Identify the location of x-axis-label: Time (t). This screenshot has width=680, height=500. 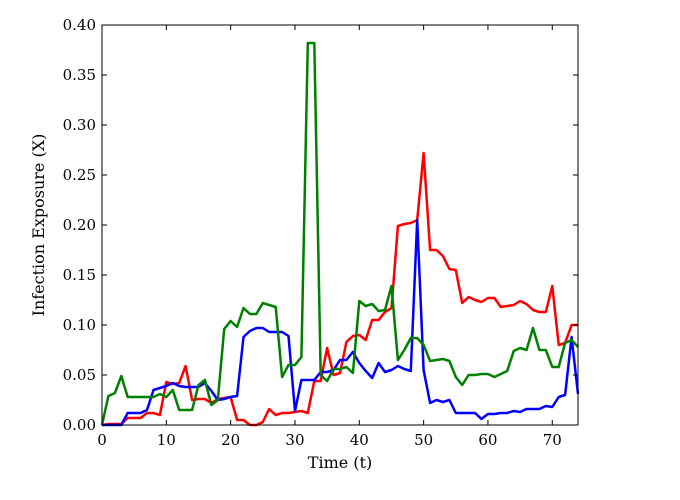
(340, 462).